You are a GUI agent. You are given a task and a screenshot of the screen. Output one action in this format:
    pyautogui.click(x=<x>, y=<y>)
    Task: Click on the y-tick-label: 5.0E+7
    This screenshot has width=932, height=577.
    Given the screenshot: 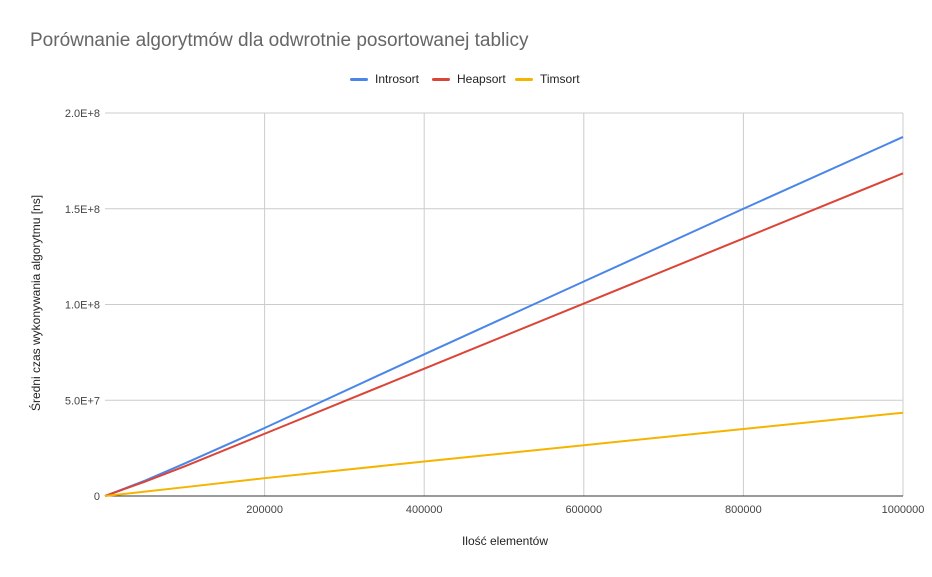 What is the action you would take?
    pyautogui.click(x=82, y=401)
    